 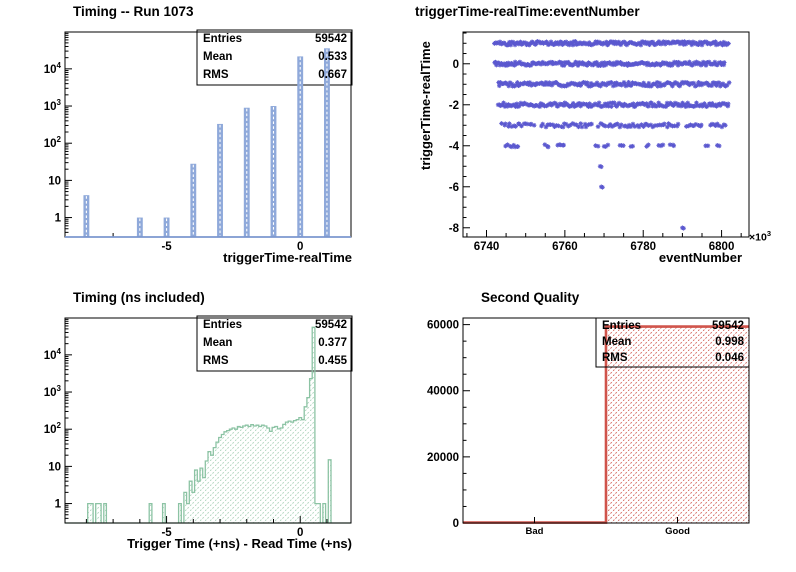 What do you see at coordinates (643, 247) in the screenshot?
I see `x-tick-label: 6780` at bounding box center [643, 247].